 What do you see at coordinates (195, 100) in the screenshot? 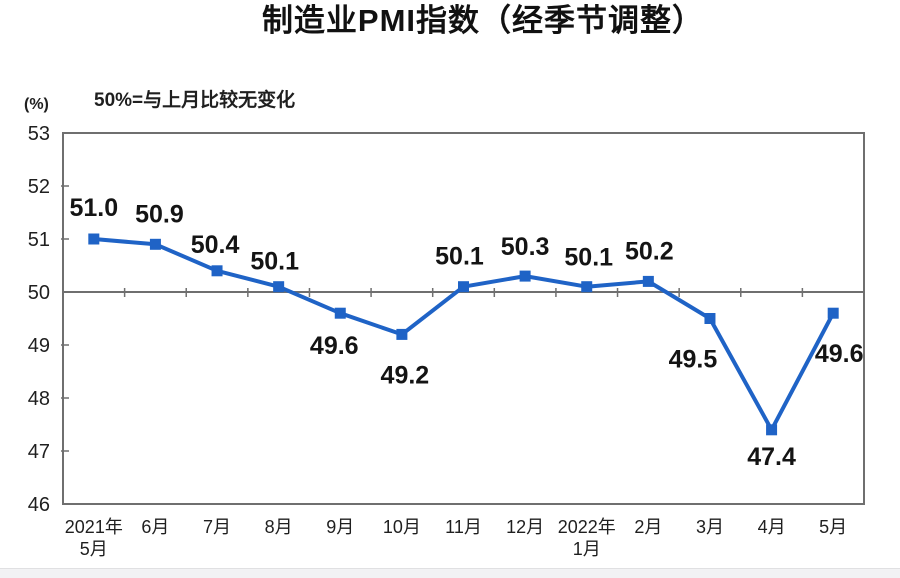
I see `reference-note: 50%=与上月比较无变化` at bounding box center [195, 100].